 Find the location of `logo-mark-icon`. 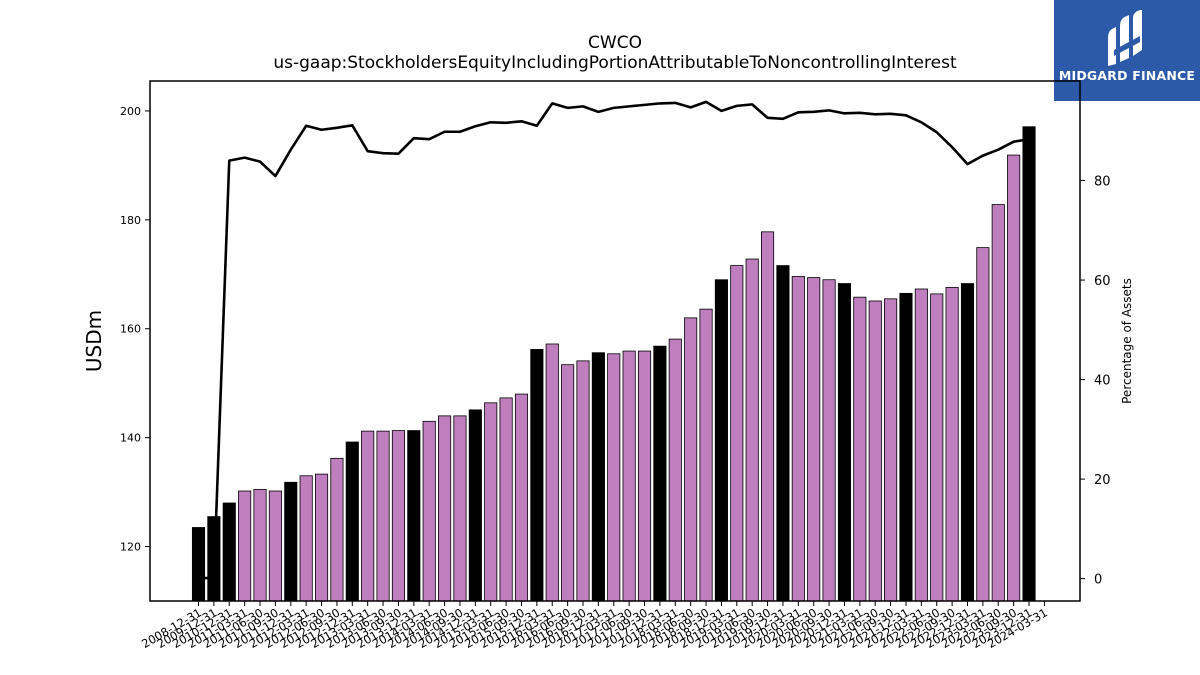

logo-mark-icon is located at coordinates (1125, 38).